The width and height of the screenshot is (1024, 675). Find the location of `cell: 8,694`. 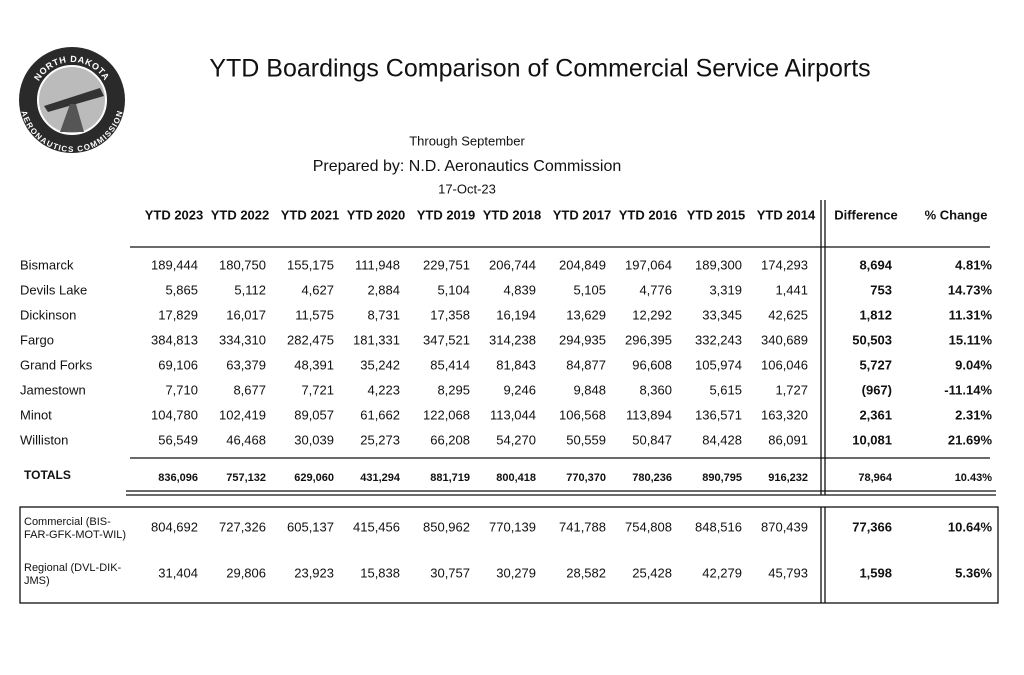

cell: 8,694 is located at coordinates (875, 264).